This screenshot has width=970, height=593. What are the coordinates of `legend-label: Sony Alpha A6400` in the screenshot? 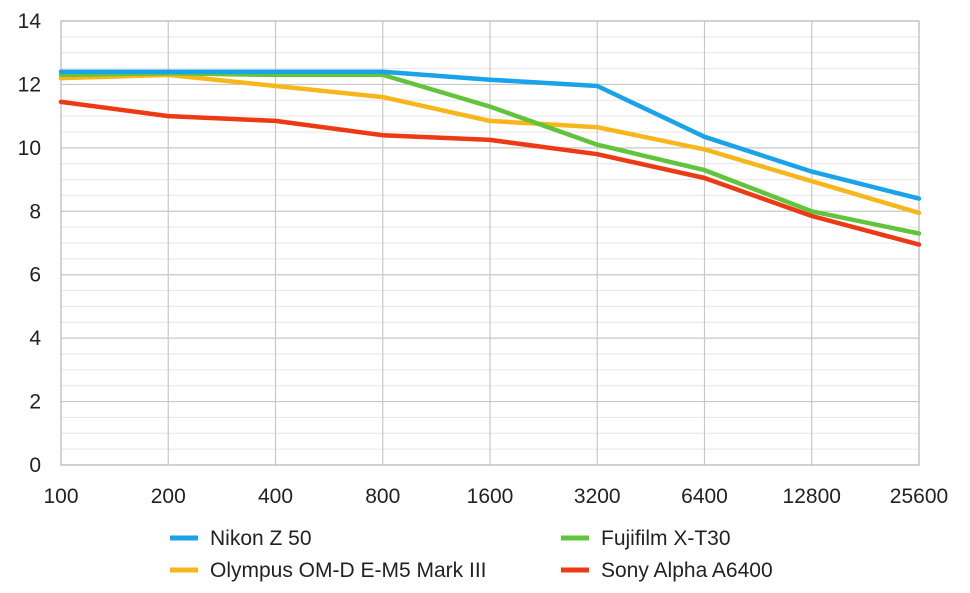 It's located at (687, 570).